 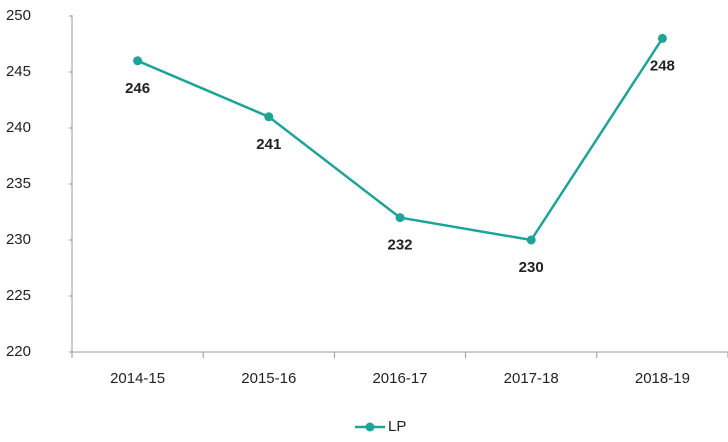 I want to click on y-tick-label: 225, so click(x=18, y=295).